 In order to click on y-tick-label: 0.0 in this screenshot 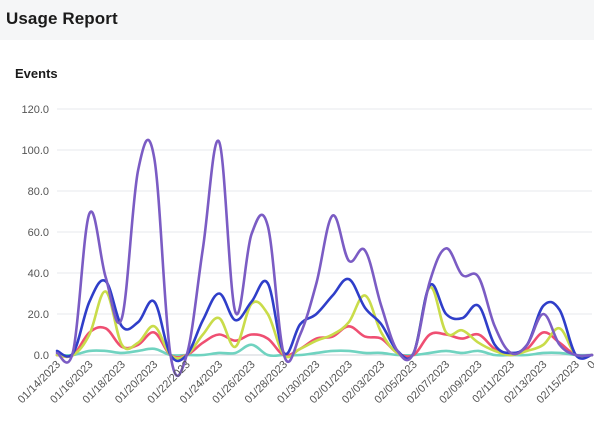, I will do `click(41, 356)`.